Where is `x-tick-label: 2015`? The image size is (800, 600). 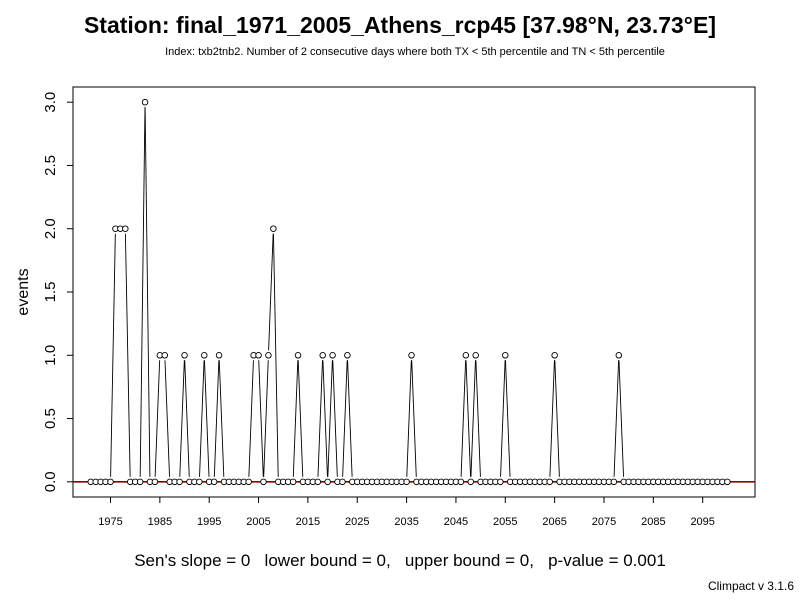
x-tick-label: 2015 is located at coordinates (308, 522).